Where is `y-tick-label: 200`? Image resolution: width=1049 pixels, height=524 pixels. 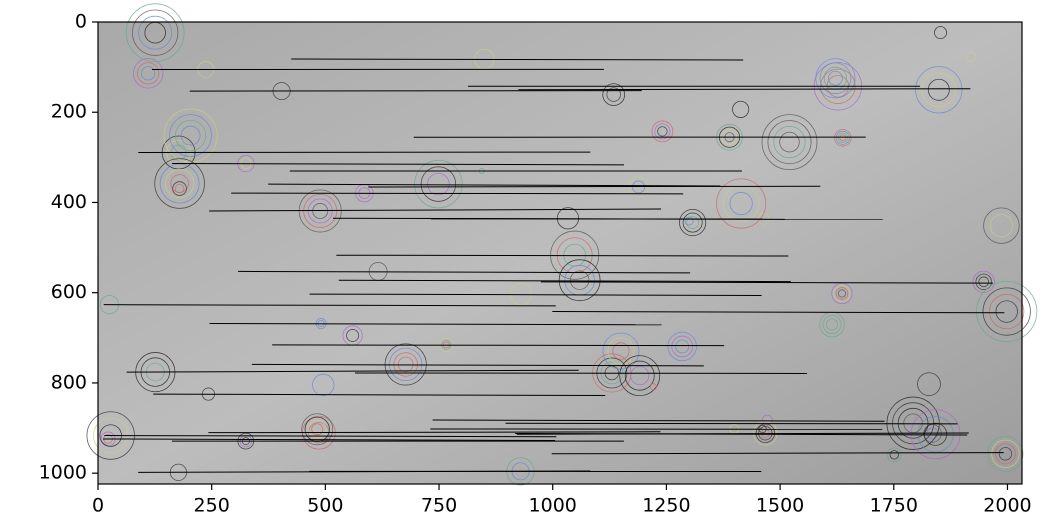
y-tick-label: 200 is located at coordinates (69, 112).